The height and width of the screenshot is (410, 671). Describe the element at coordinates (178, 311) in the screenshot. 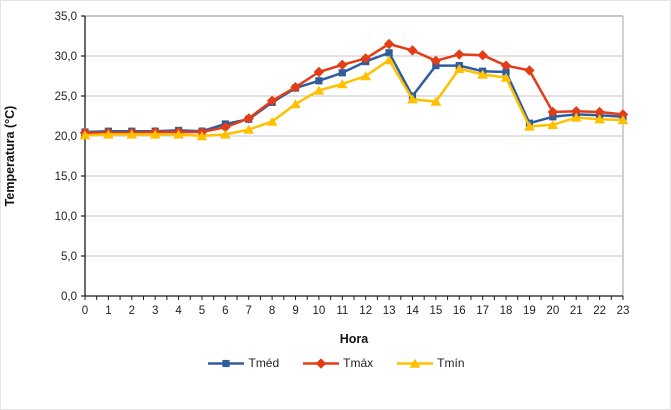

I see `x-tick-label: 4` at that location.